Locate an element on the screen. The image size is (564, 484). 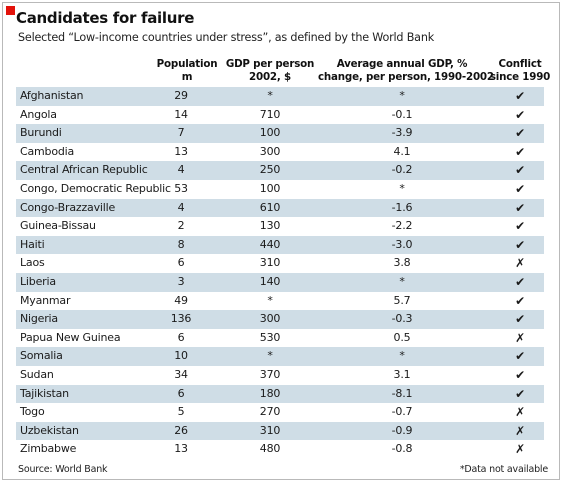
gdp-change-cell: 5.7 is located at coordinates (402, 300).